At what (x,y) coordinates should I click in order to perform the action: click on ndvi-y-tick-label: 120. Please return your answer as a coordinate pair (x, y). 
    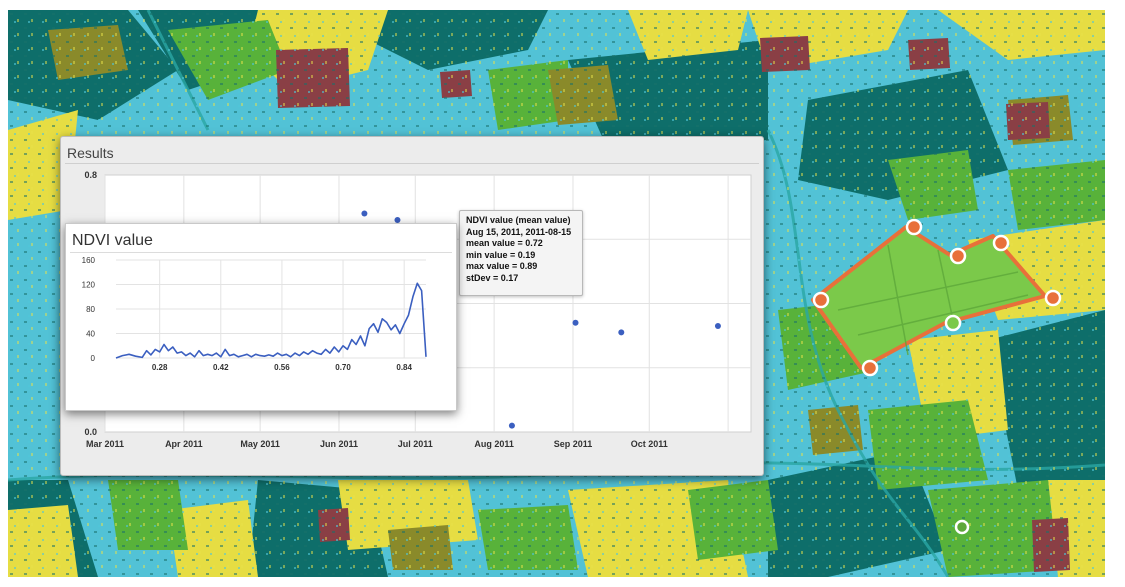
    Looking at the image, I should click on (89, 285).